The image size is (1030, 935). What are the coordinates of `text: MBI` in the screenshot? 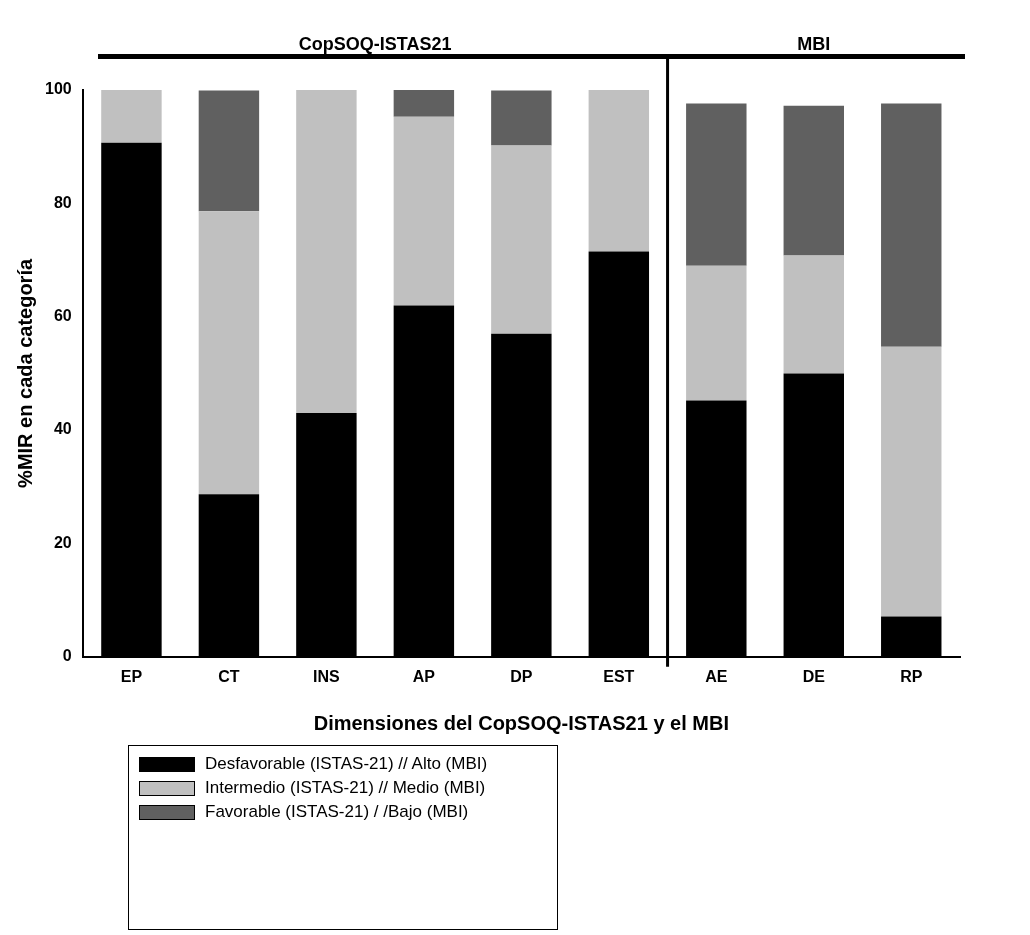 It's located at (814, 44).